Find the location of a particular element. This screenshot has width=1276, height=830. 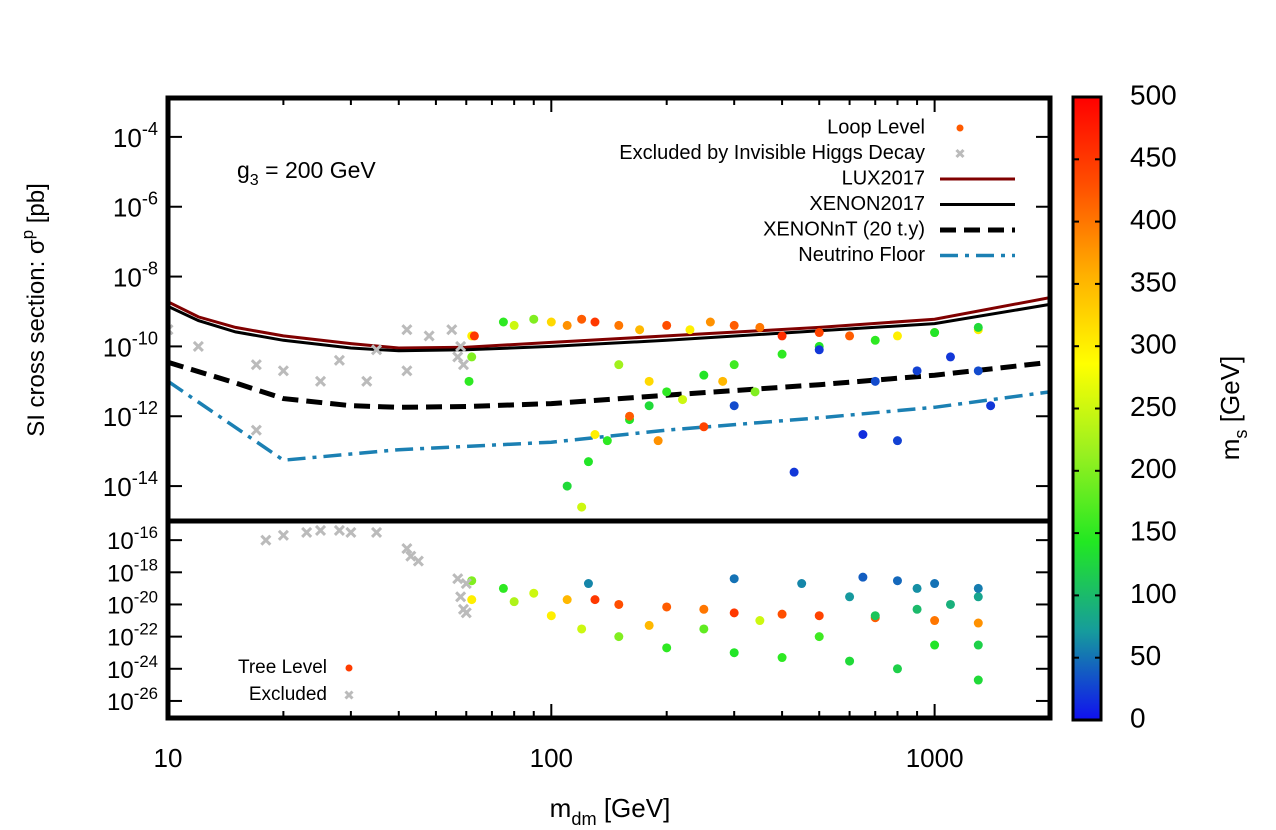

y-tick-label: 10⁻¹⁸ is located at coordinates (132, 571).